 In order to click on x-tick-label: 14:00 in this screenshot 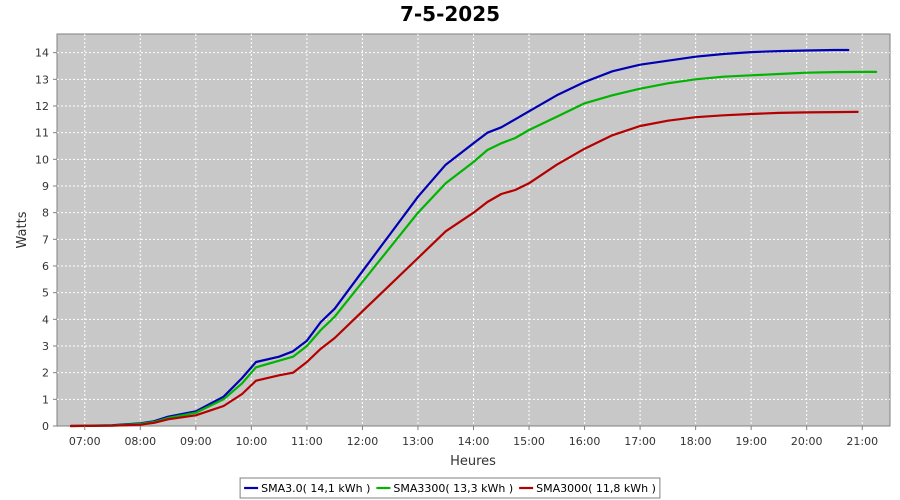, I will do `click(474, 441)`.